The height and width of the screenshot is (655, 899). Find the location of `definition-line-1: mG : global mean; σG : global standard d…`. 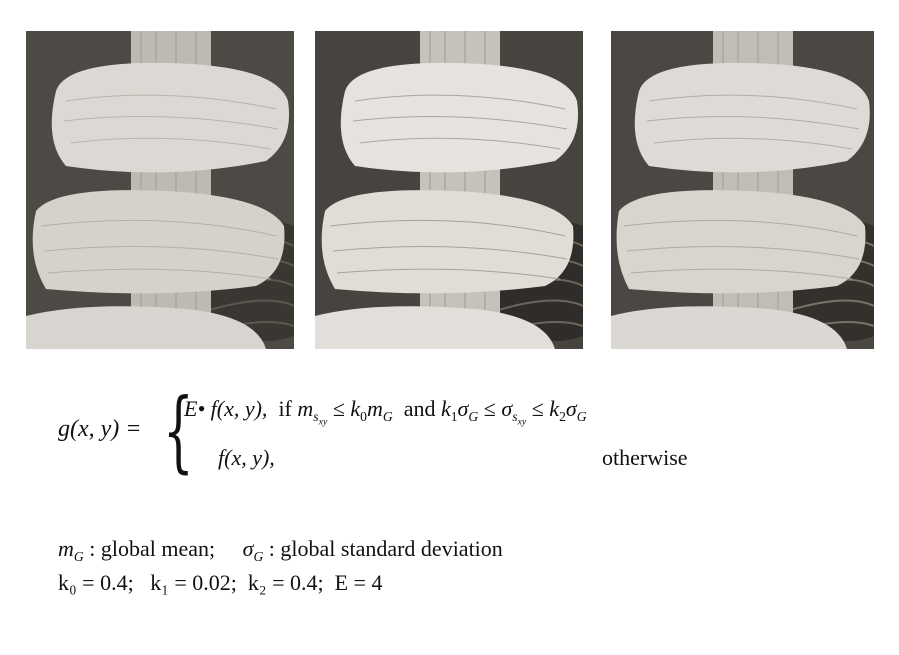

definition-line-1: mG : global mean; σG : global standard d… is located at coordinates (280, 550).